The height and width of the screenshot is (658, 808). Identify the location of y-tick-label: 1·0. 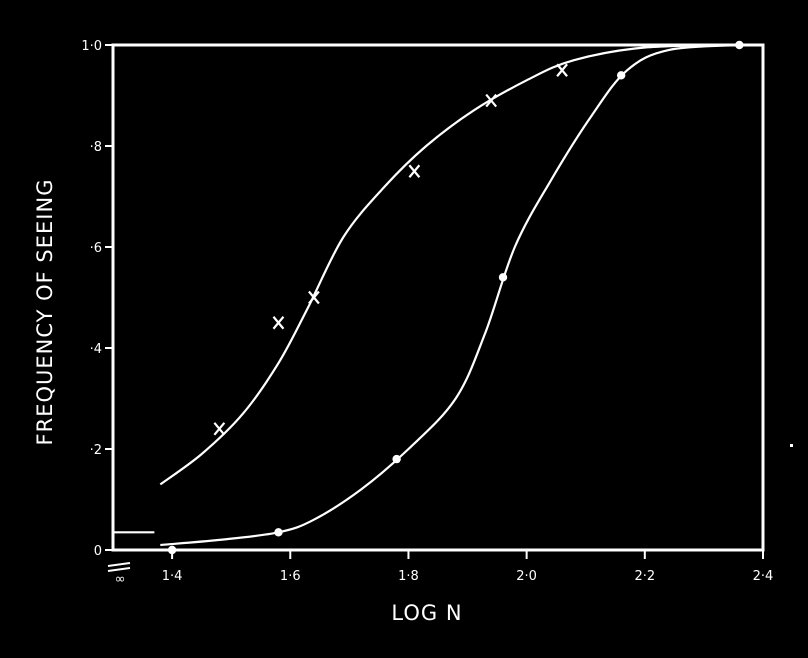
(91, 46).